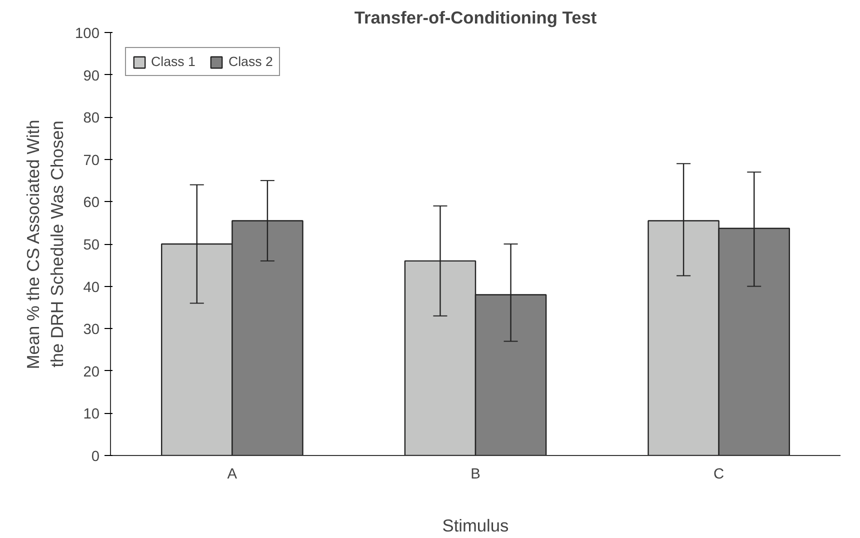  What do you see at coordinates (91, 372) in the screenshot?
I see `y-tick-label: 20` at bounding box center [91, 372].